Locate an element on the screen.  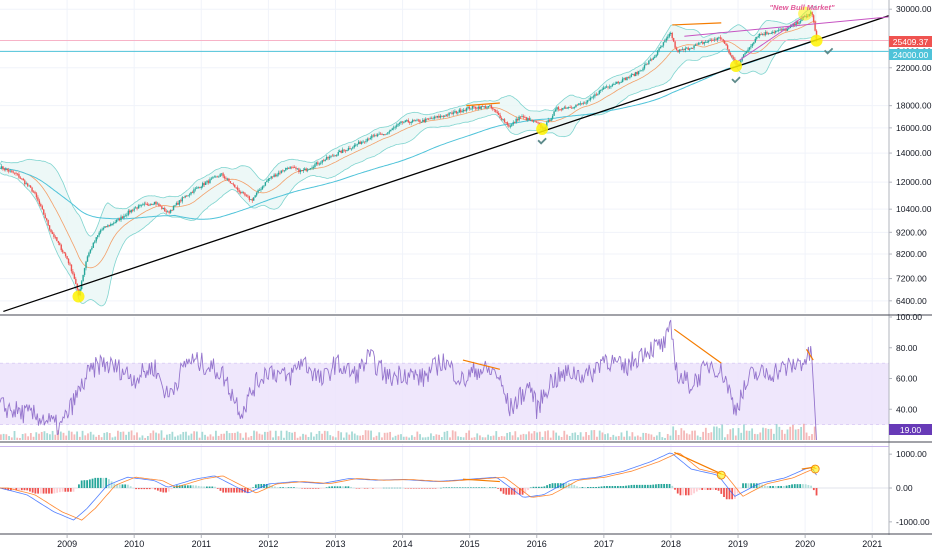
highlighted-low is located at coordinates (816, 40).